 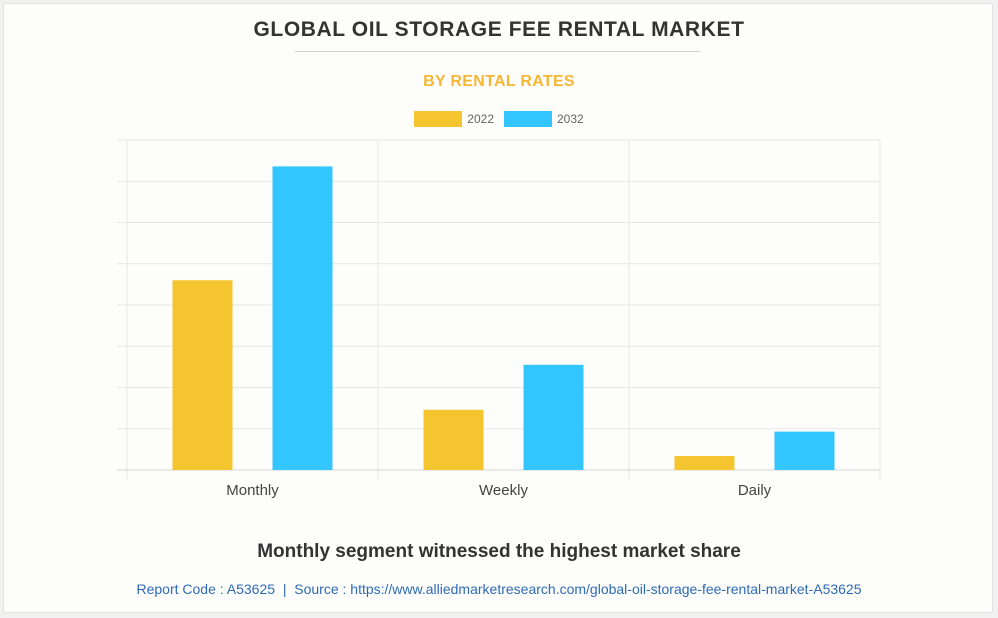 I want to click on chart-subtitle: BY RENTAL RATES, so click(x=499, y=81).